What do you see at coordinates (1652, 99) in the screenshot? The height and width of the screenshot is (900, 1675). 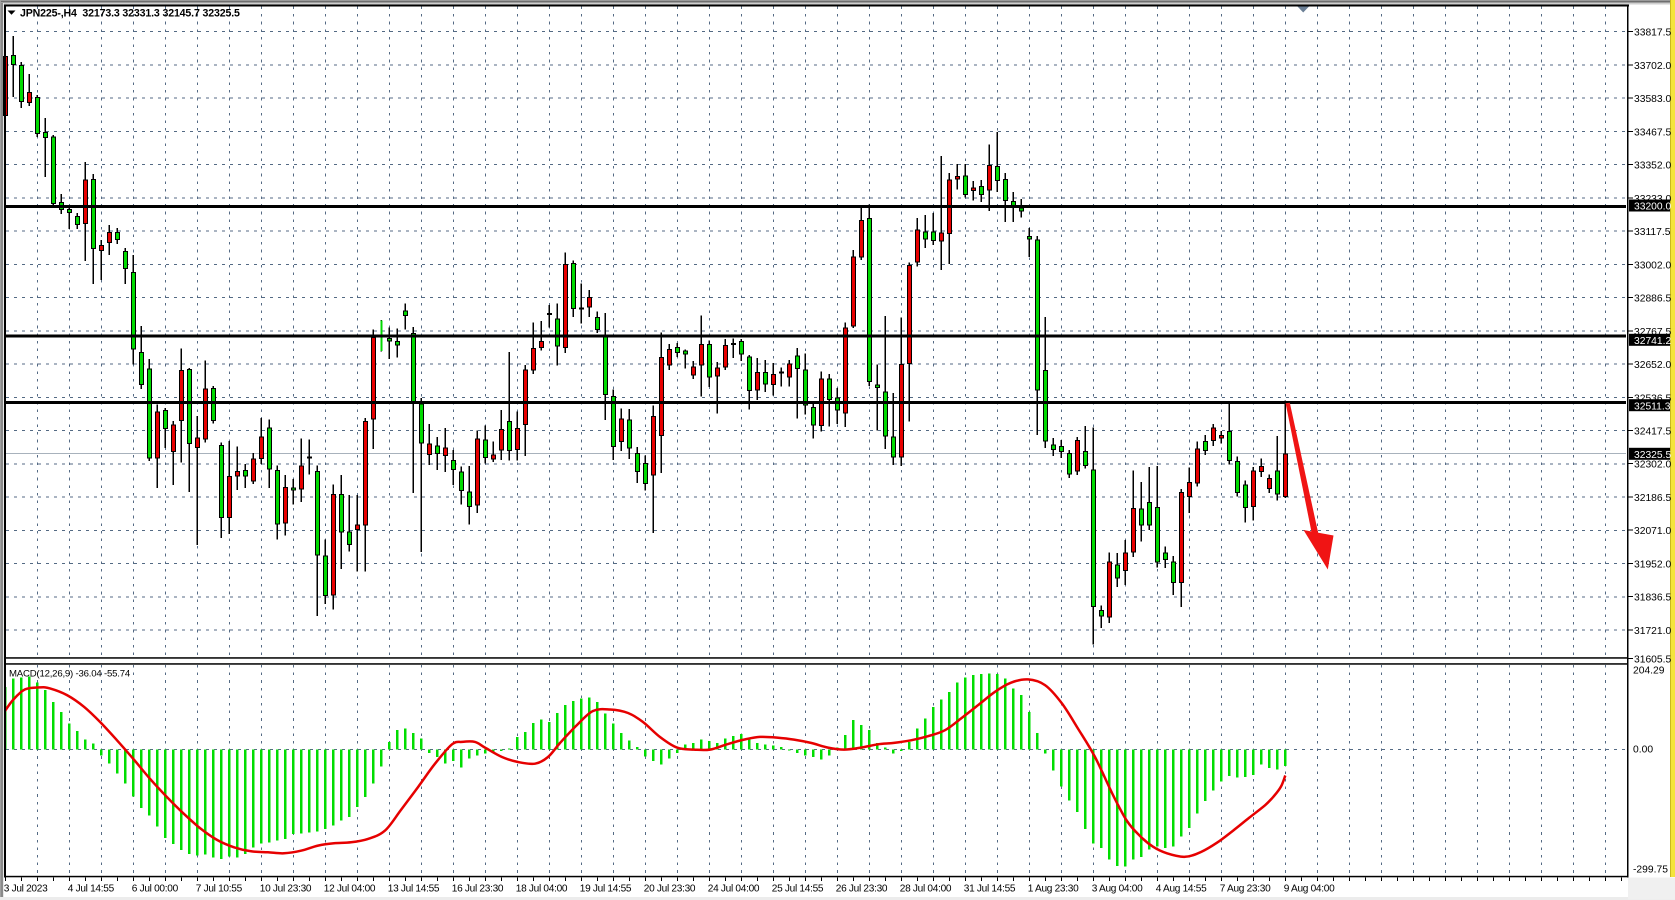 I see `svg-text: 33583.0` at bounding box center [1652, 99].